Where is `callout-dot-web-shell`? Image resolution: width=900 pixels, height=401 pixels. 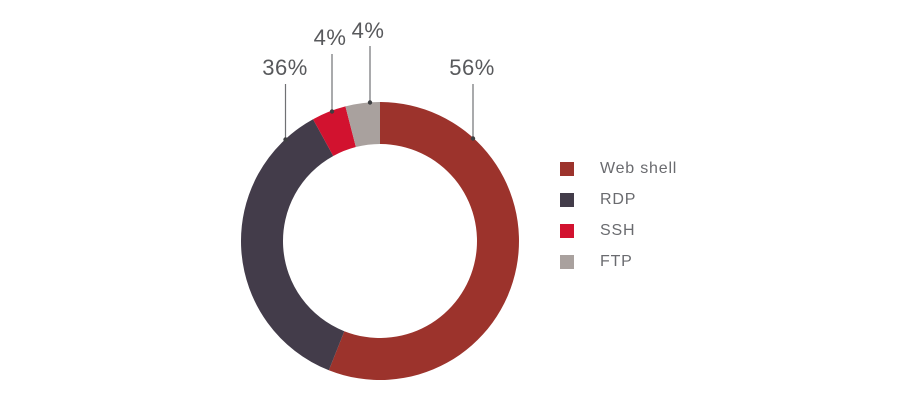 callout-dot-web-shell is located at coordinates (473, 138).